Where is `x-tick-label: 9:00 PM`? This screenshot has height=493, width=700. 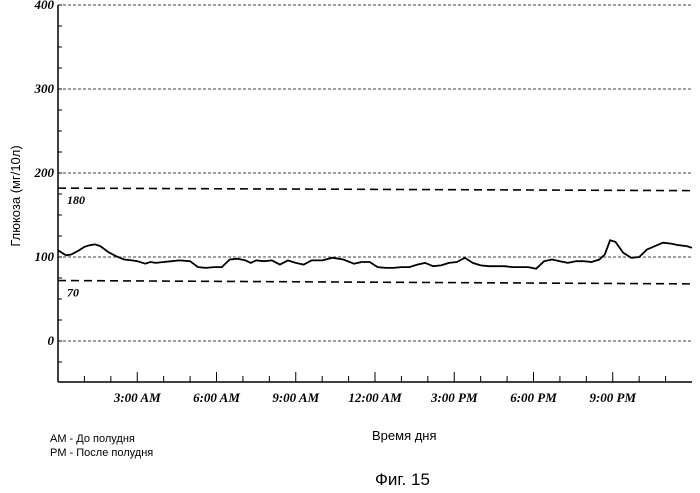 x-tick-label: 9:00 PM is located at coordinates (612, 397).